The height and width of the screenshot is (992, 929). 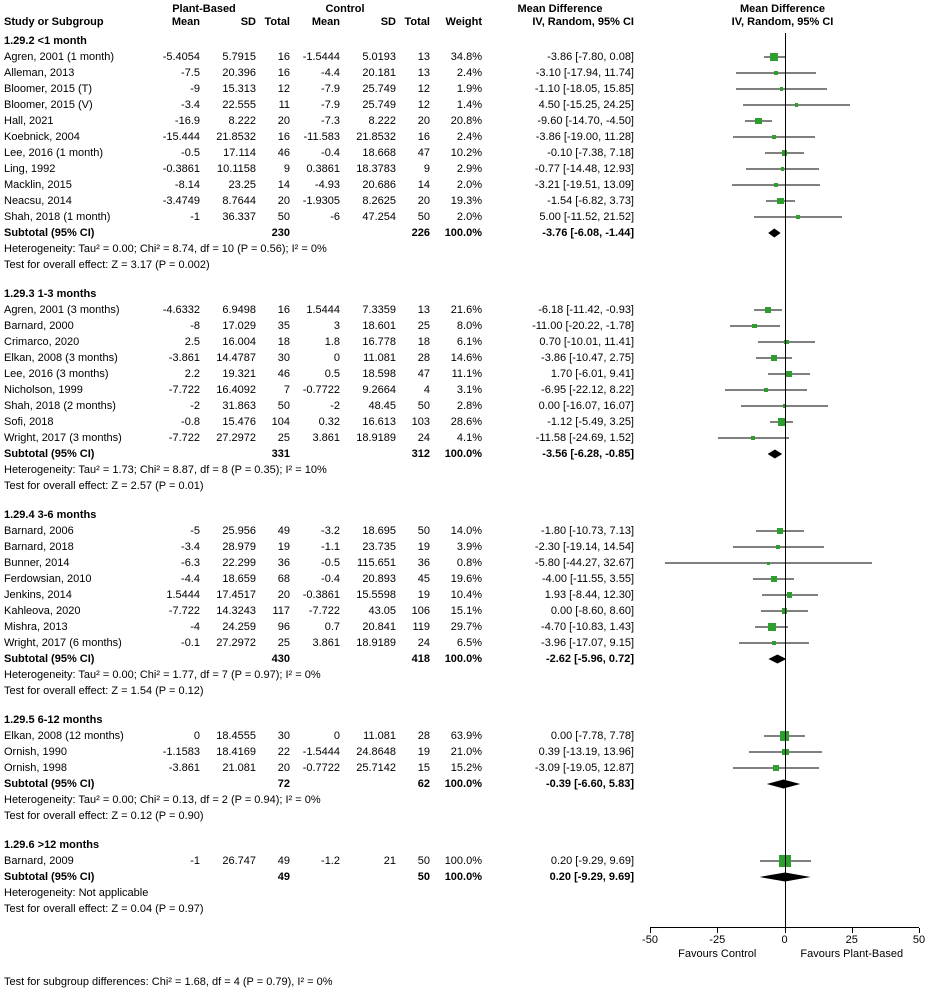 What do you see at coordinates (190, 563) in the screenshot?
I see `plant-mean: -6.3` at bounding box center [190, 563].